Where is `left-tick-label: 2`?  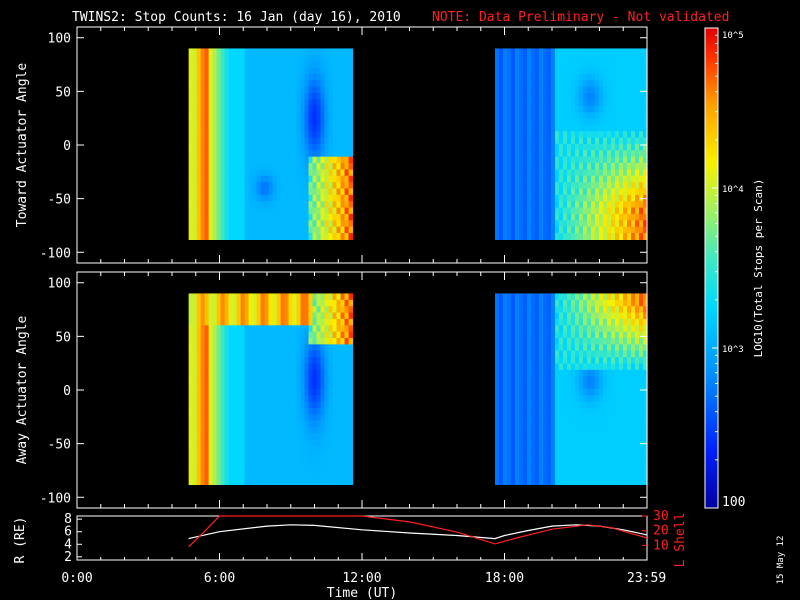 left-tick-label: 2 is located at coordinates (68, 557).